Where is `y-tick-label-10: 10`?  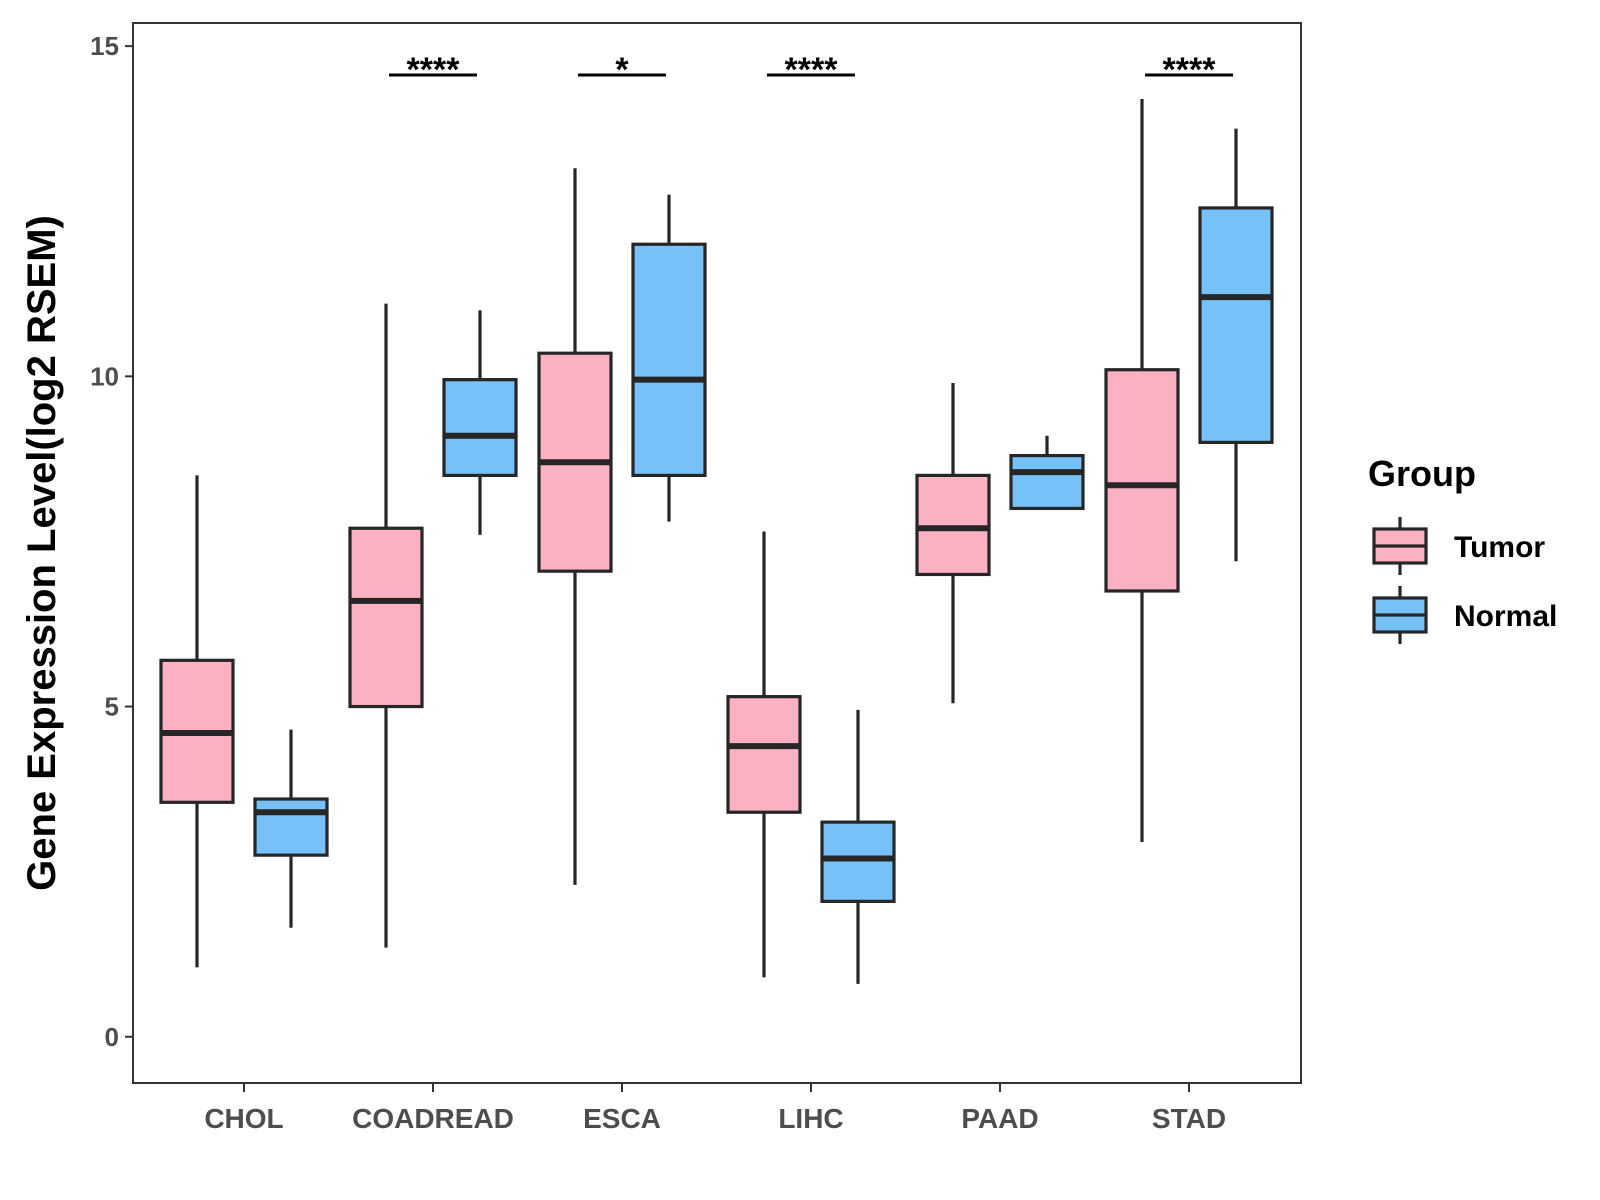 y-tick-label-10: 10 is located at coordinates (104, 376).